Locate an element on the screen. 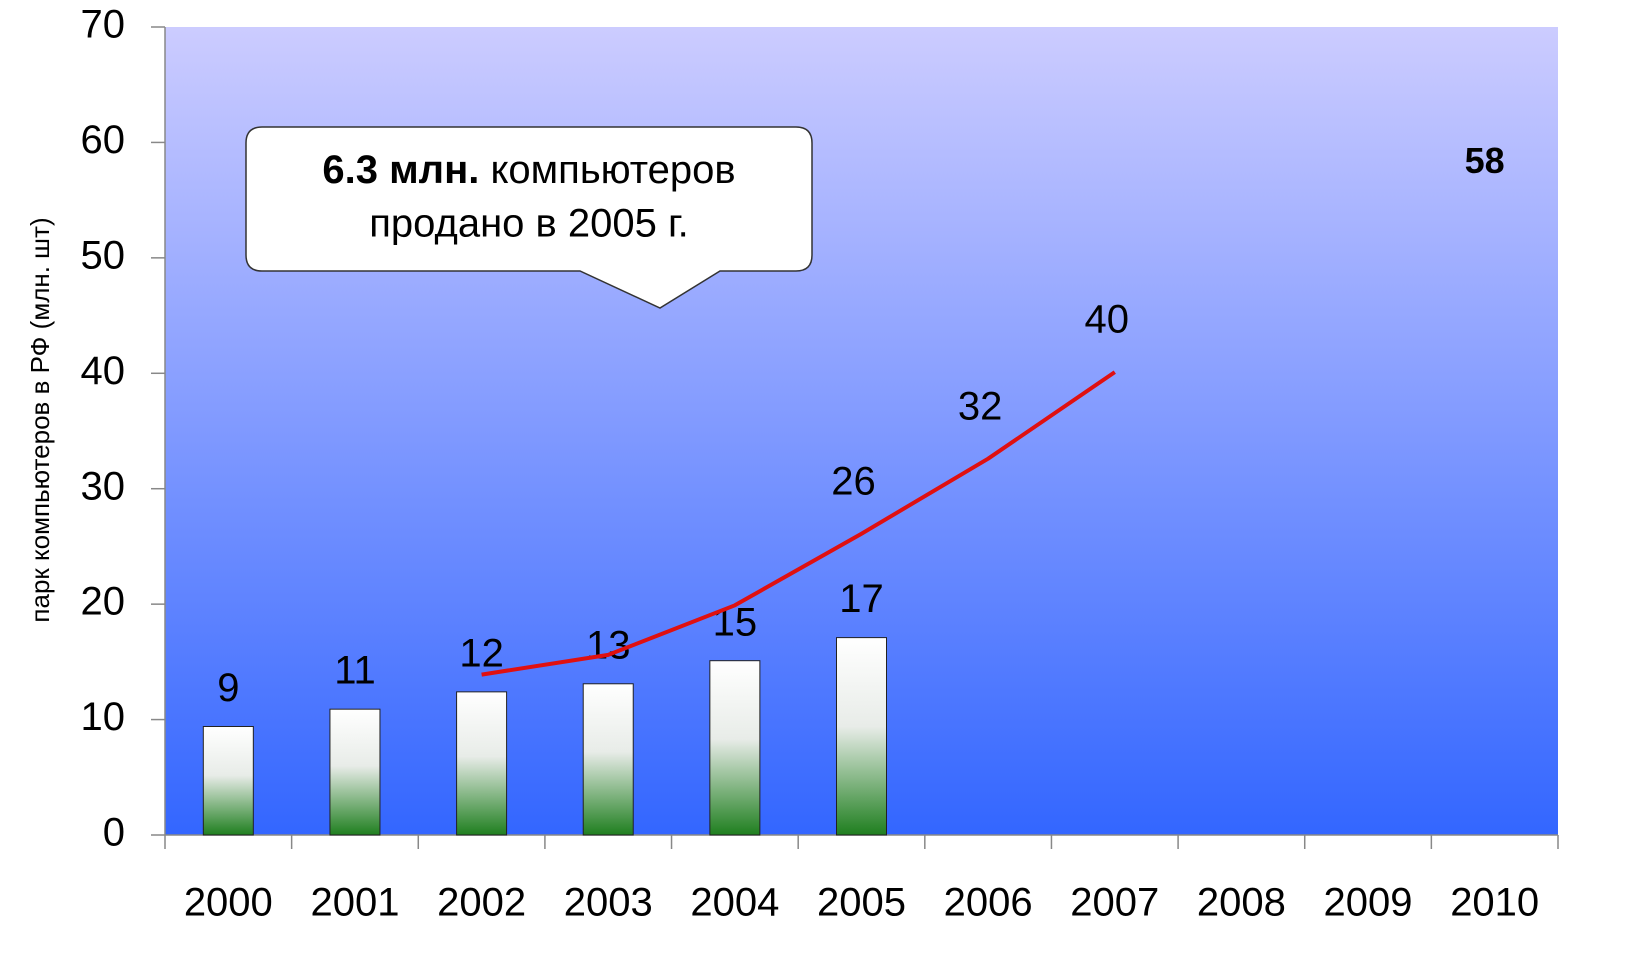 This screenshot has width=1630, height=960. y-tick-label: 30 is located at coordinates (103, 486).